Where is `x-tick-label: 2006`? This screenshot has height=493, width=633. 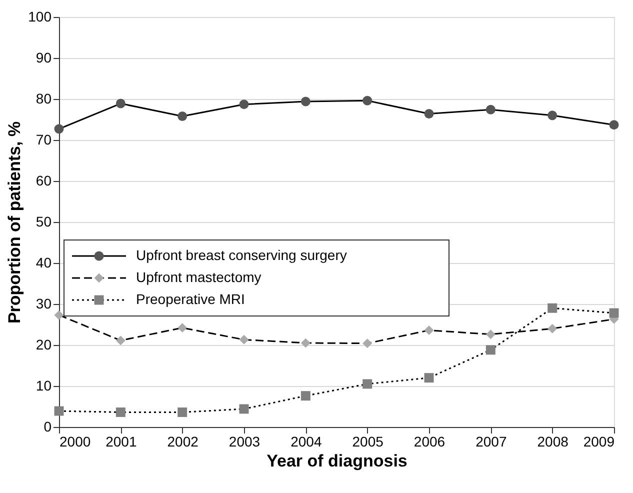 x-tick-label: 2006 is located at coordinates (430, 442).